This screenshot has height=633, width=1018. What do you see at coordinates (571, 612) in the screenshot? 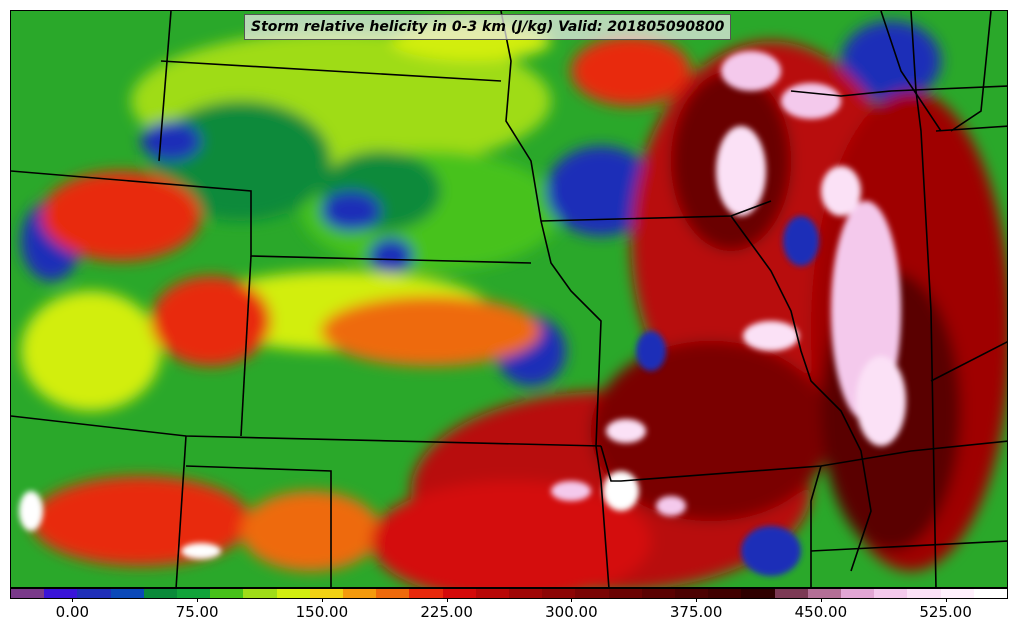
I see `colorbar-tick-label: 300.00` at bounding box center [571, 612].